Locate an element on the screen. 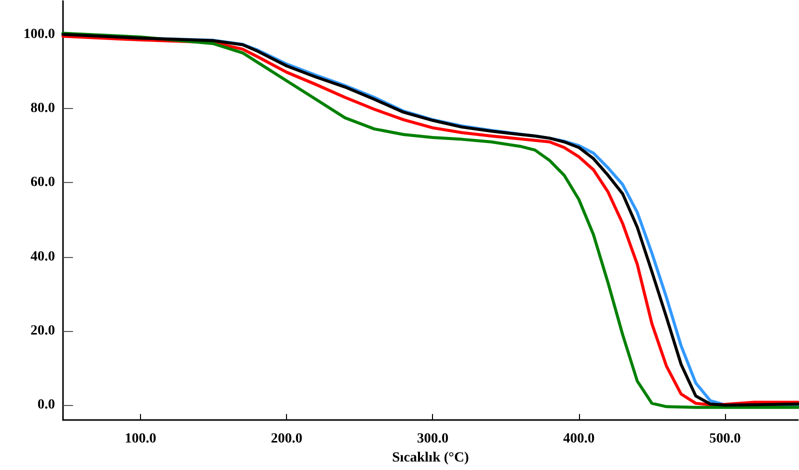 This screenshot has width=799, height=470. x-tick-label: 400.0 is located at coordinates (579, 439).